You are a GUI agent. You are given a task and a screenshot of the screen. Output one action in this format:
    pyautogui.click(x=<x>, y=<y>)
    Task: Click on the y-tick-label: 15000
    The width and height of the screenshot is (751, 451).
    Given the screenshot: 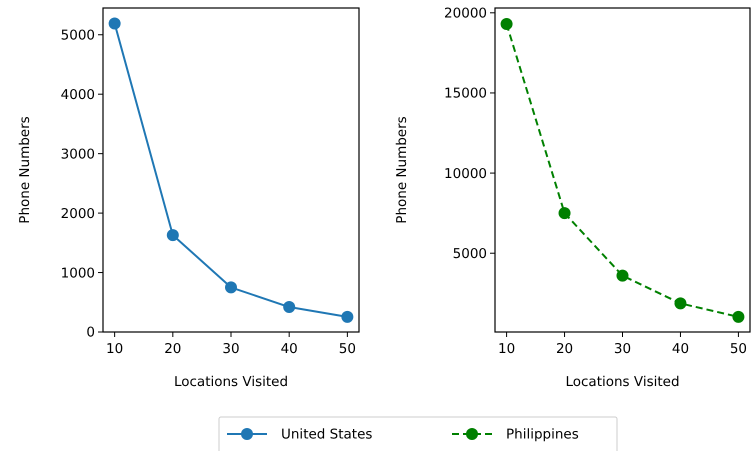 What is the action you would take?
    pyautogui.click(x=465, y=94)
    